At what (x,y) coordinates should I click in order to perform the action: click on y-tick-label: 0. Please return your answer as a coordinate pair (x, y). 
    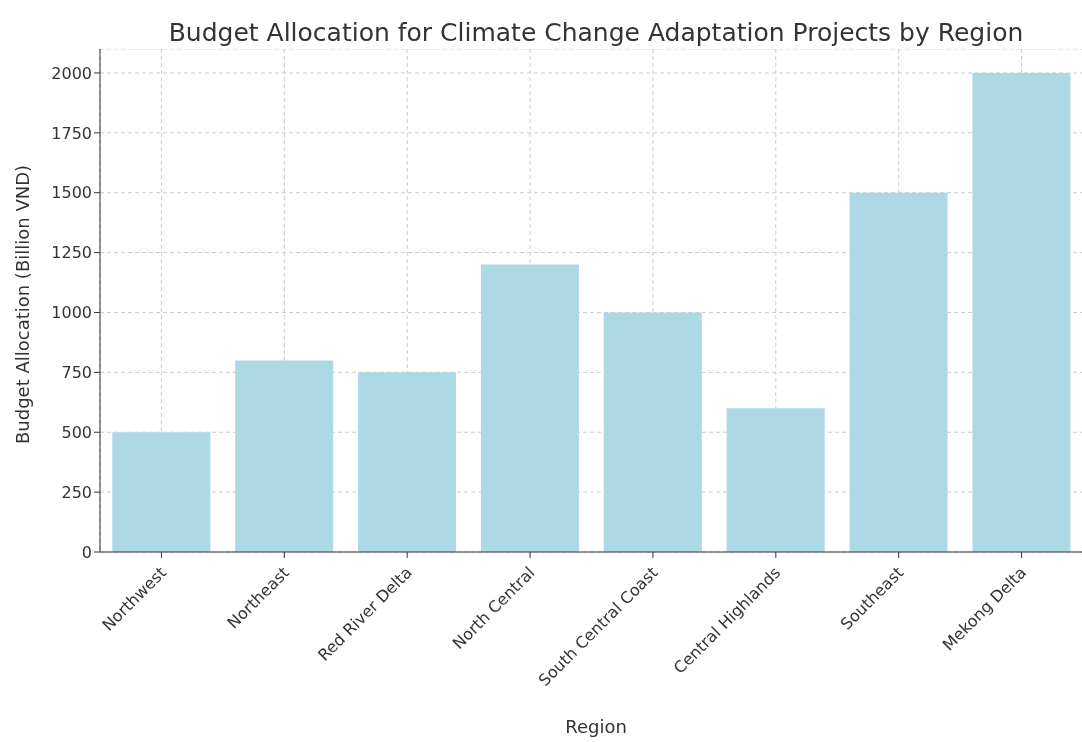
    Looking at the image, I should click on (86, 552).